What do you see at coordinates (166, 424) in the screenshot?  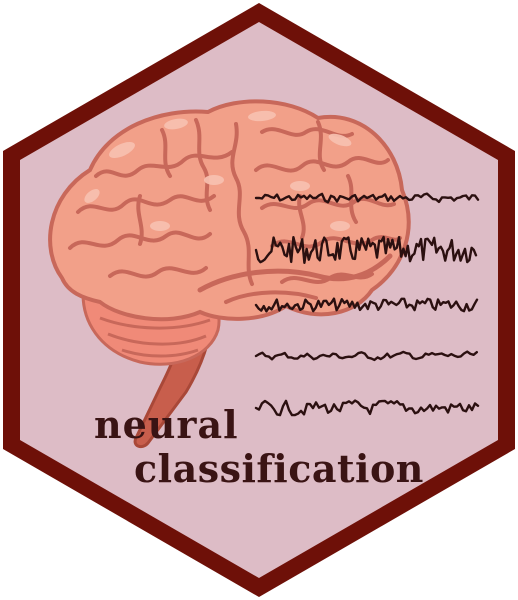 I see `logo-text-line1: neural` at bounding box center [166, 424].